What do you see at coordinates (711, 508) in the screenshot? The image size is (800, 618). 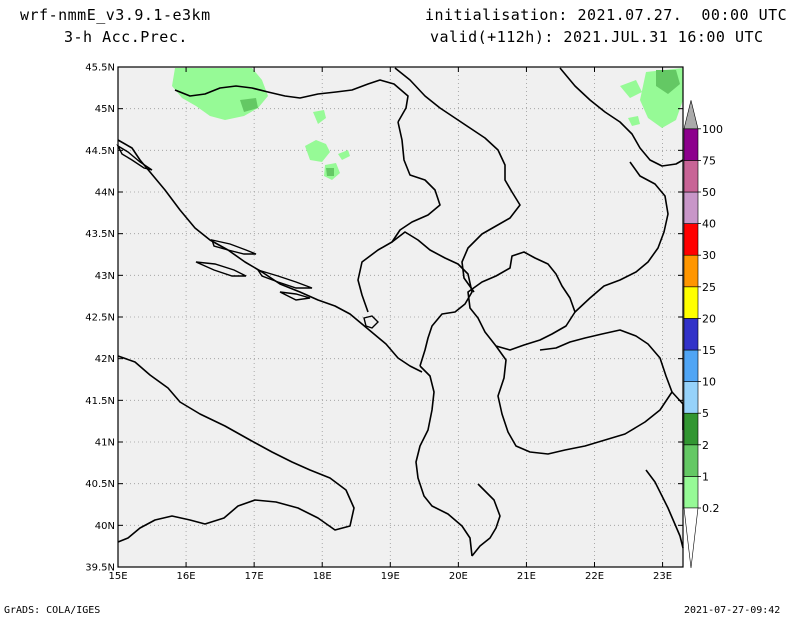 I see `legend-label: 0.2` at bounding box center [711, 508].